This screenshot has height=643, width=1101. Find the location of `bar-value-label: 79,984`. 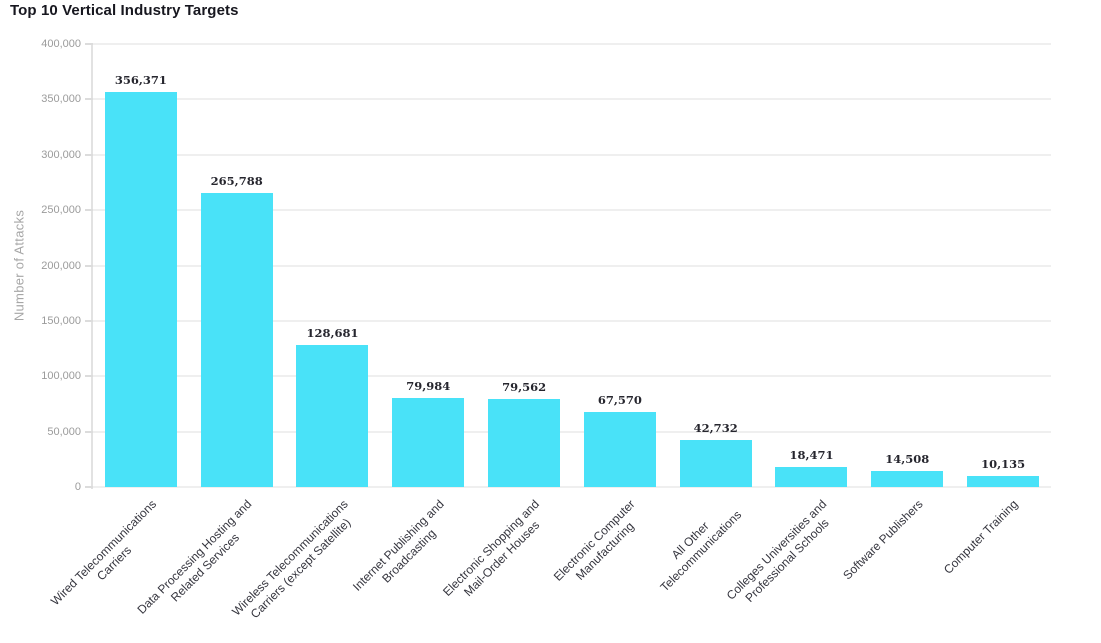

bar-value-label: 79,984 is located at coordinates (428, 386).